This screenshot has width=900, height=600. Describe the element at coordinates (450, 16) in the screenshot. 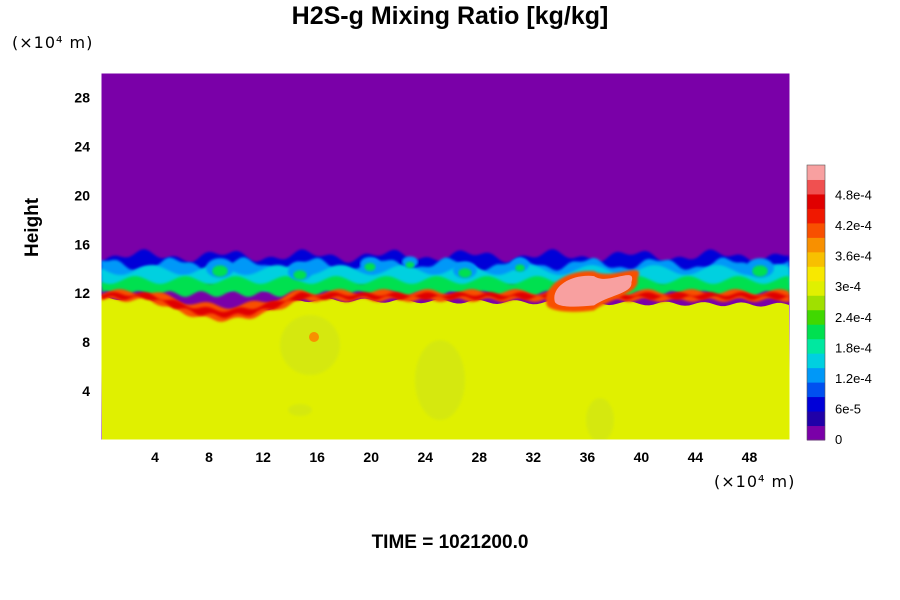

I see `chart-title: H2S-g Mixing Ratio [kg/kg]` at that location.